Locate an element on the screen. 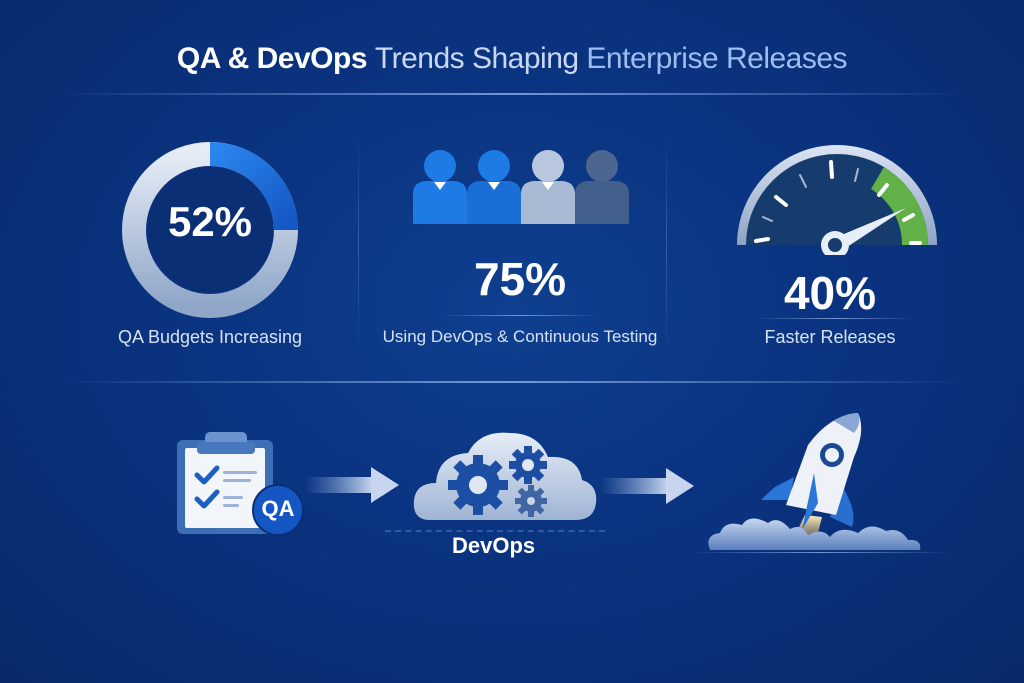 The image size is (1024, 683). cloud-gears-icon is located at coordinates (505, 475).